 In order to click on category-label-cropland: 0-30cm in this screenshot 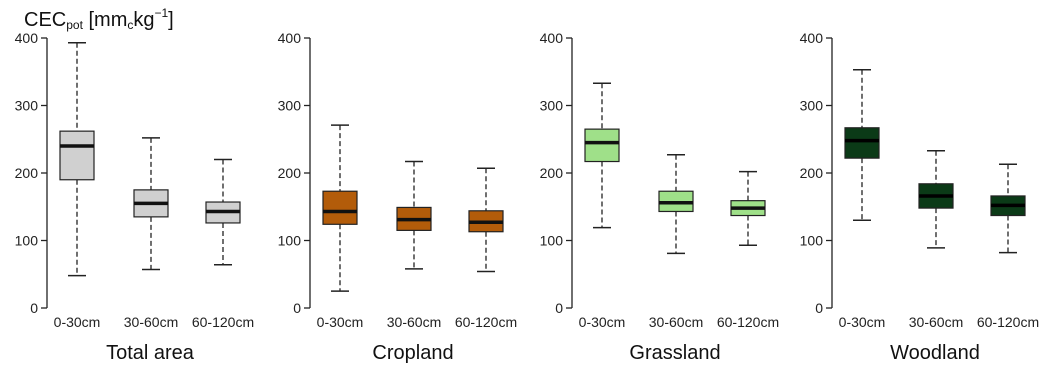, I will do `click(340, 322)`.